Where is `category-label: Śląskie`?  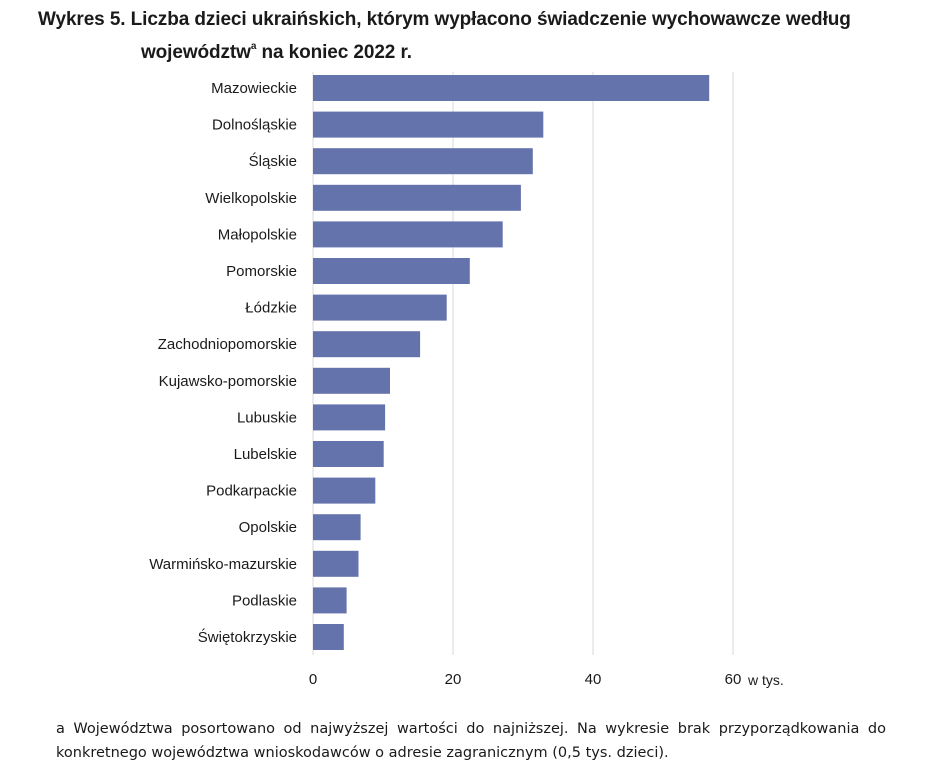
category-label: Śląskie is located at coordinates (273, 161).